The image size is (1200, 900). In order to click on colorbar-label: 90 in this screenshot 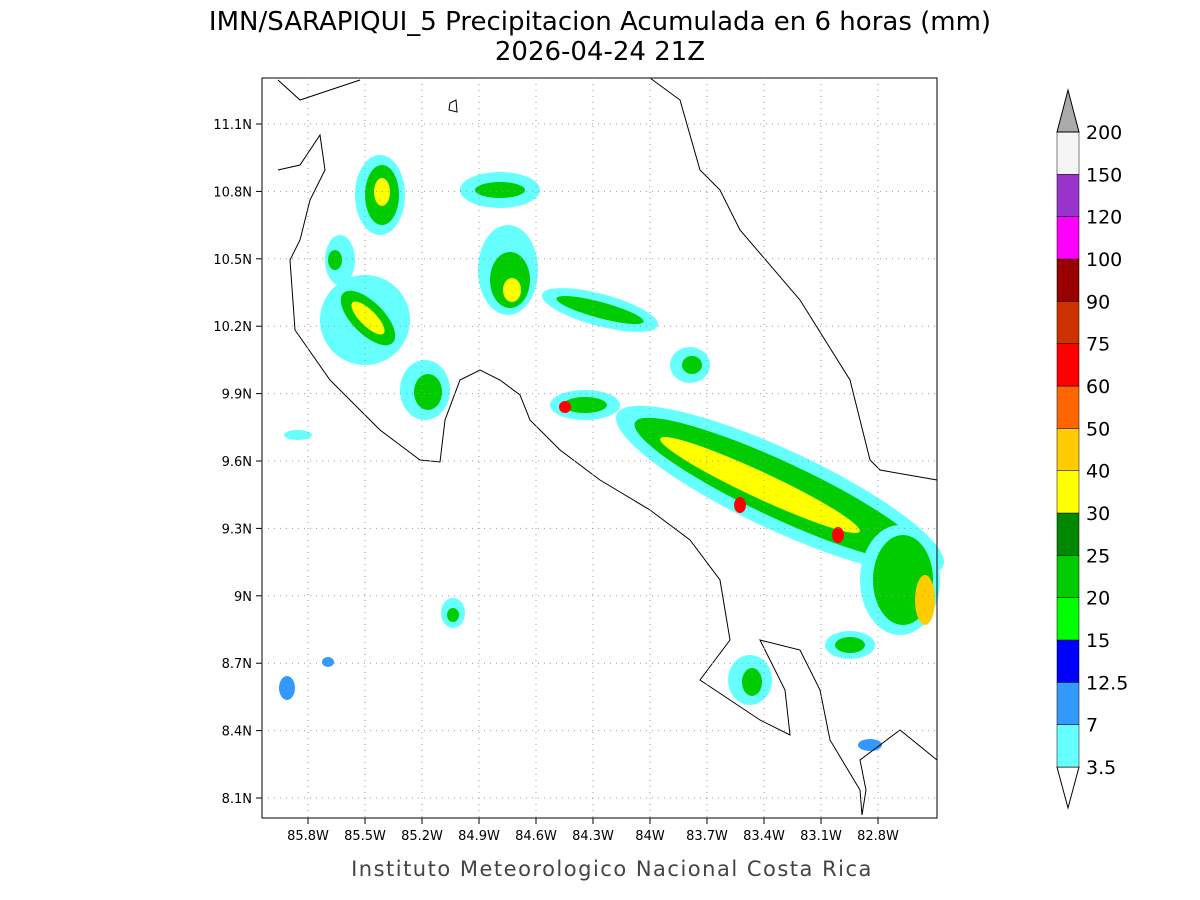, I will do `click(1098, 302)`.